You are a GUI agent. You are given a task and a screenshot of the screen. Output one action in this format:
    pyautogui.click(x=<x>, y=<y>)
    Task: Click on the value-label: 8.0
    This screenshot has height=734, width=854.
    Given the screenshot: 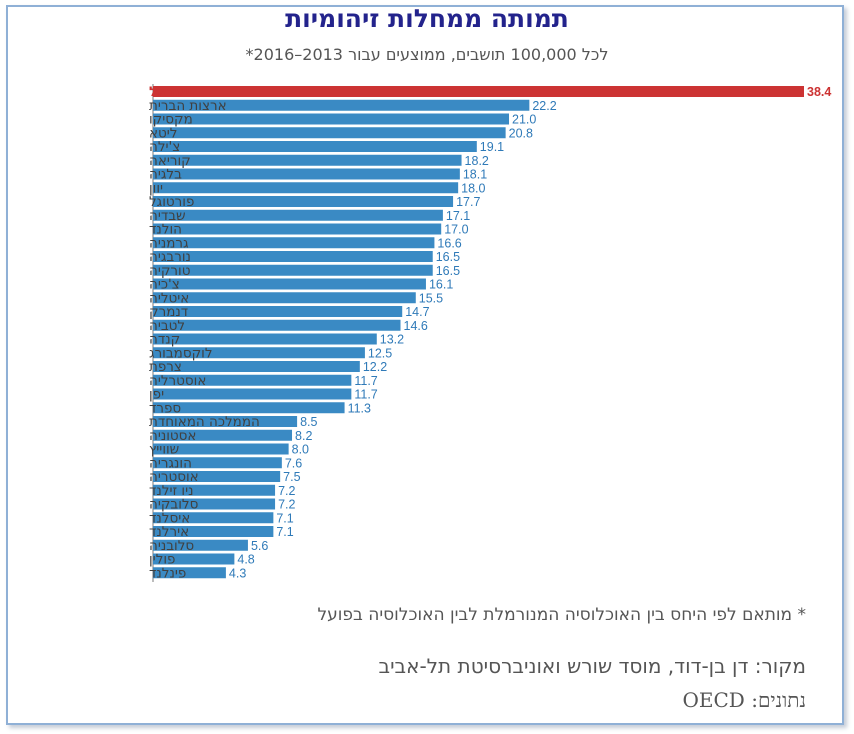 What is the action you would take?
    pyautogui.click(x=300, y=450)
    